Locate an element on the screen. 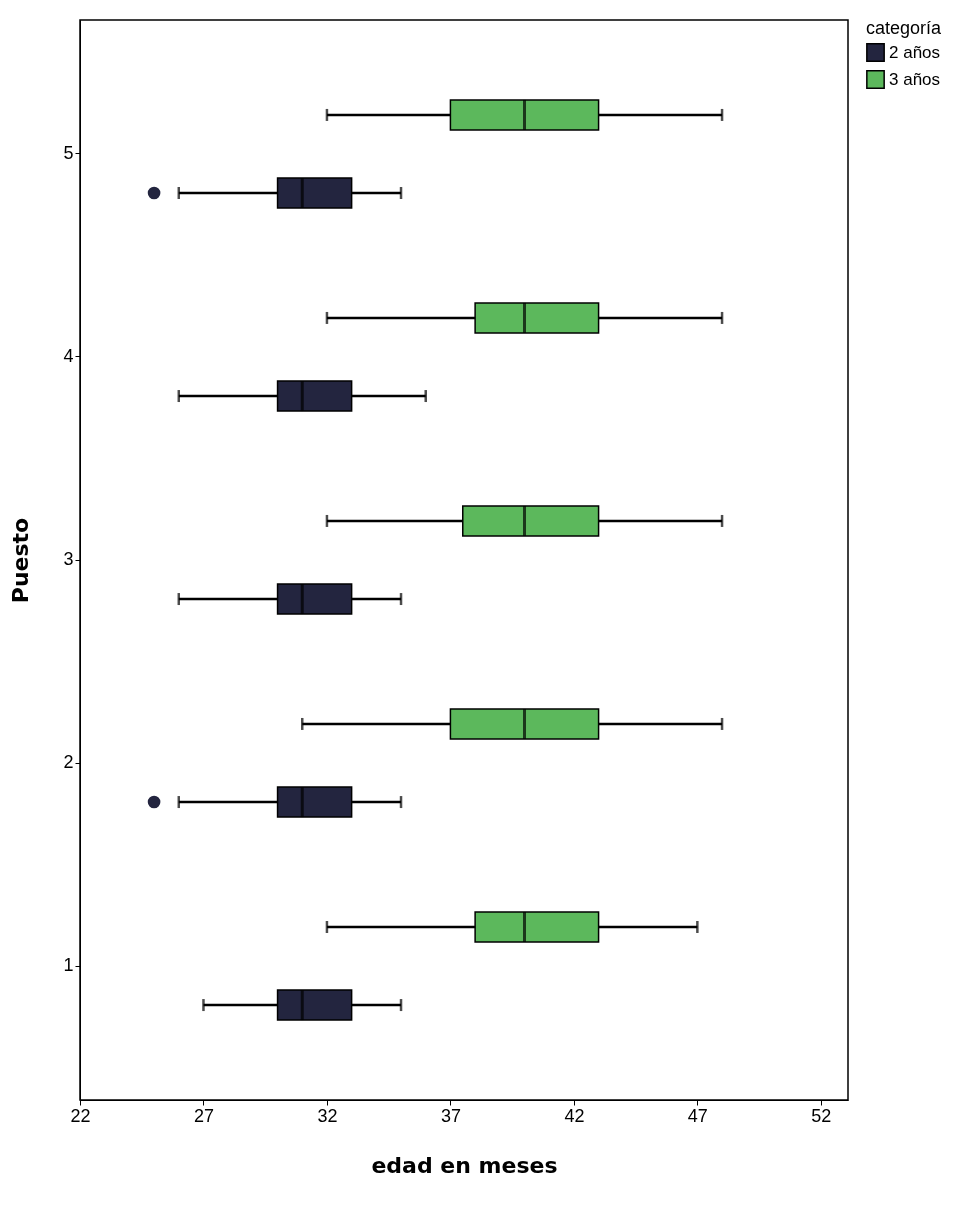  x-tick-label: 27 is located at coordinates (203, 1115).